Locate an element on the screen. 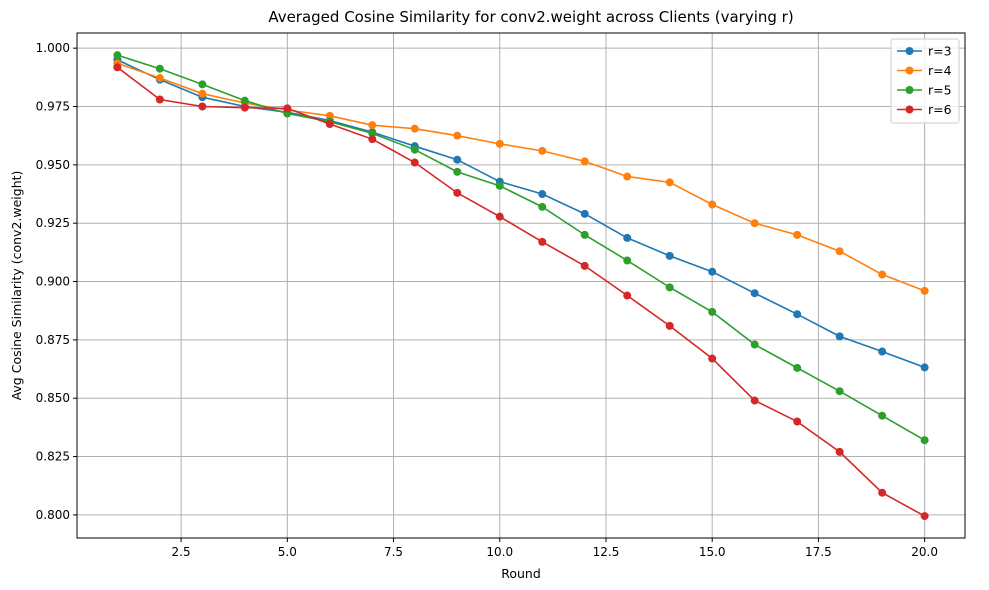 The height and width of the screenshot is (590, 989). x-tick-label: 12.5 is located at coordinates (606, 552).